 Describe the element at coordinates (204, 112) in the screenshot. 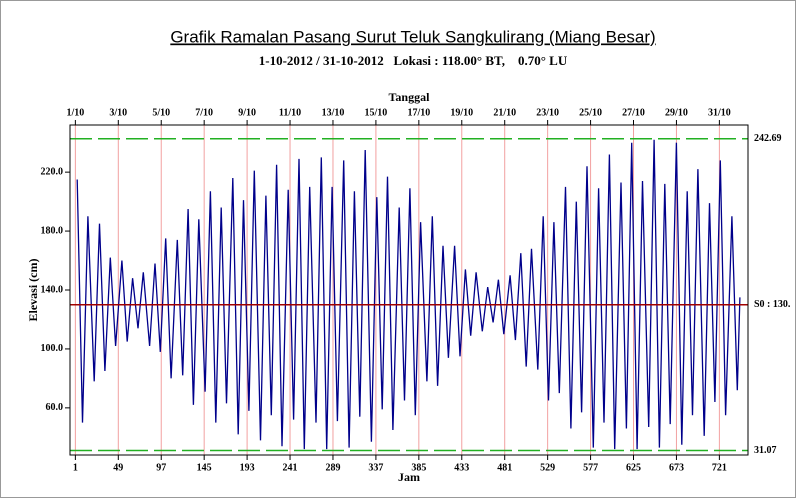

I see `x2-tick-label: 7/10` at that location.